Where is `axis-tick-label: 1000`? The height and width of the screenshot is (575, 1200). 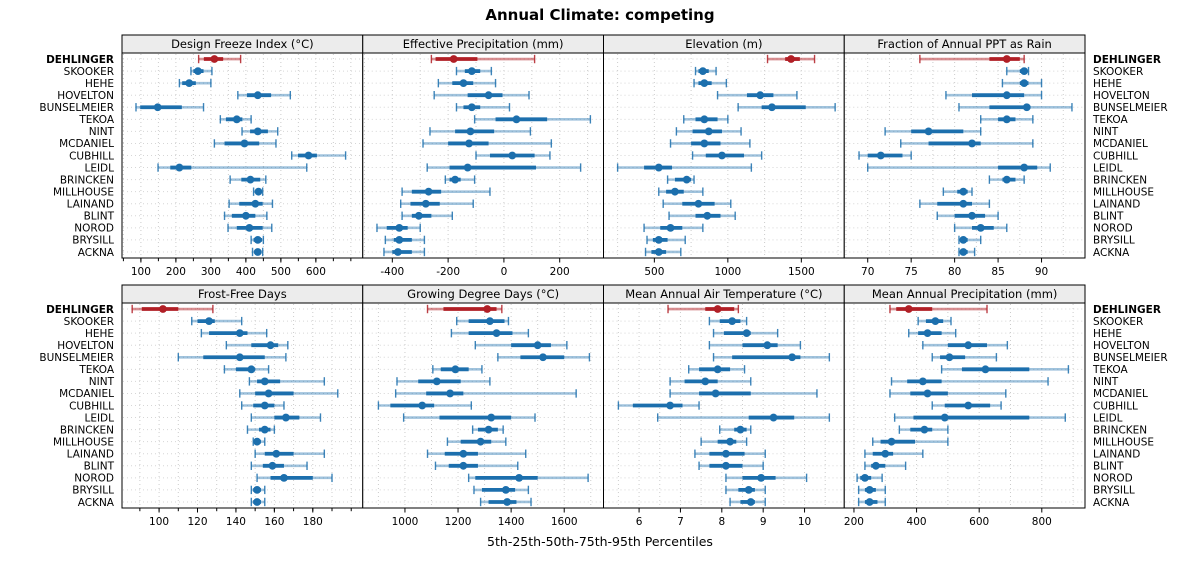
axis-tick-label: 1000 is located at coordinates (727, 272).